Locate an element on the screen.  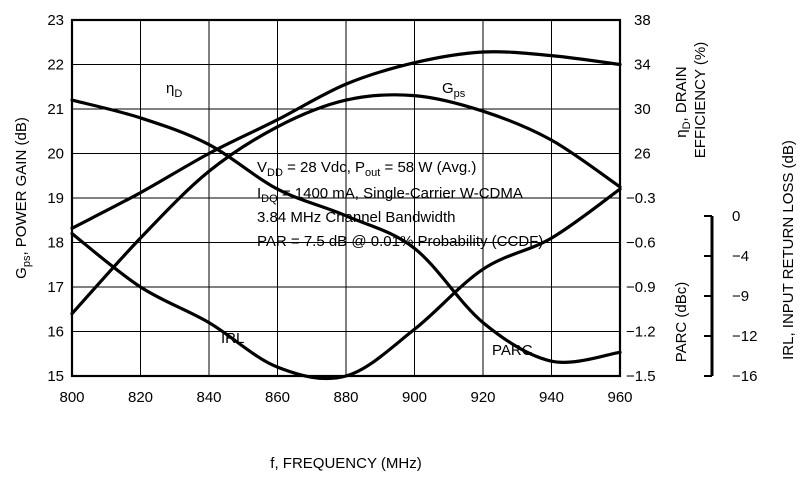
efficiency-tick-label: 34 is located at coordinates (642, 65).